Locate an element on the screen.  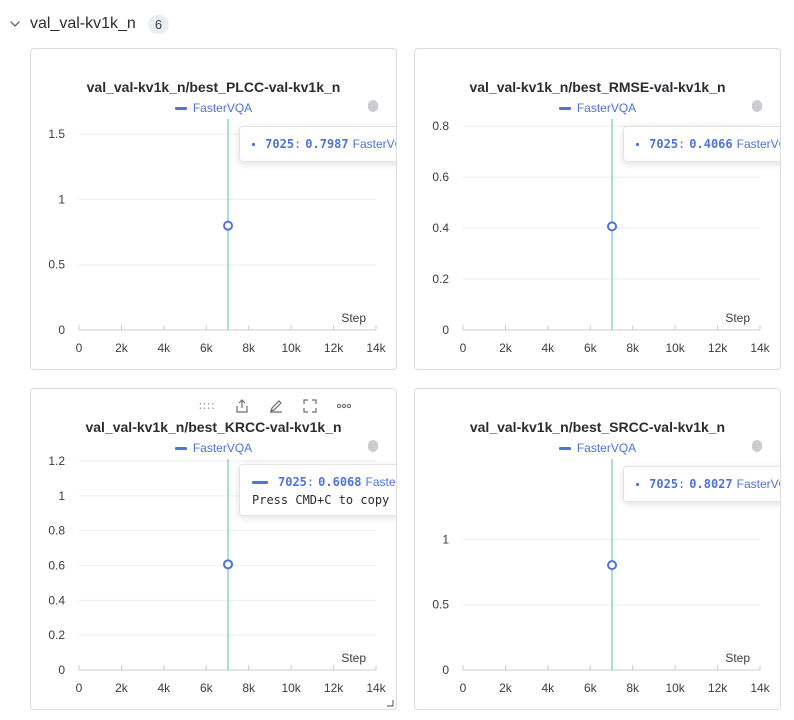
fullscreen-icon is located at coordinates (310, 406).